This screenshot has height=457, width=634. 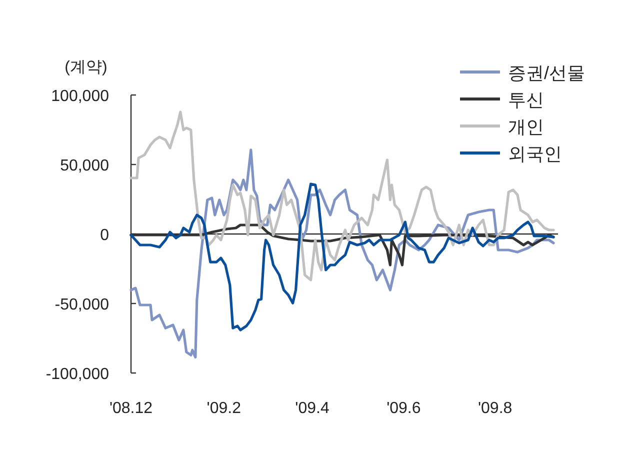 I want to click on legend-label: 투신, so click(x=526, y=100).